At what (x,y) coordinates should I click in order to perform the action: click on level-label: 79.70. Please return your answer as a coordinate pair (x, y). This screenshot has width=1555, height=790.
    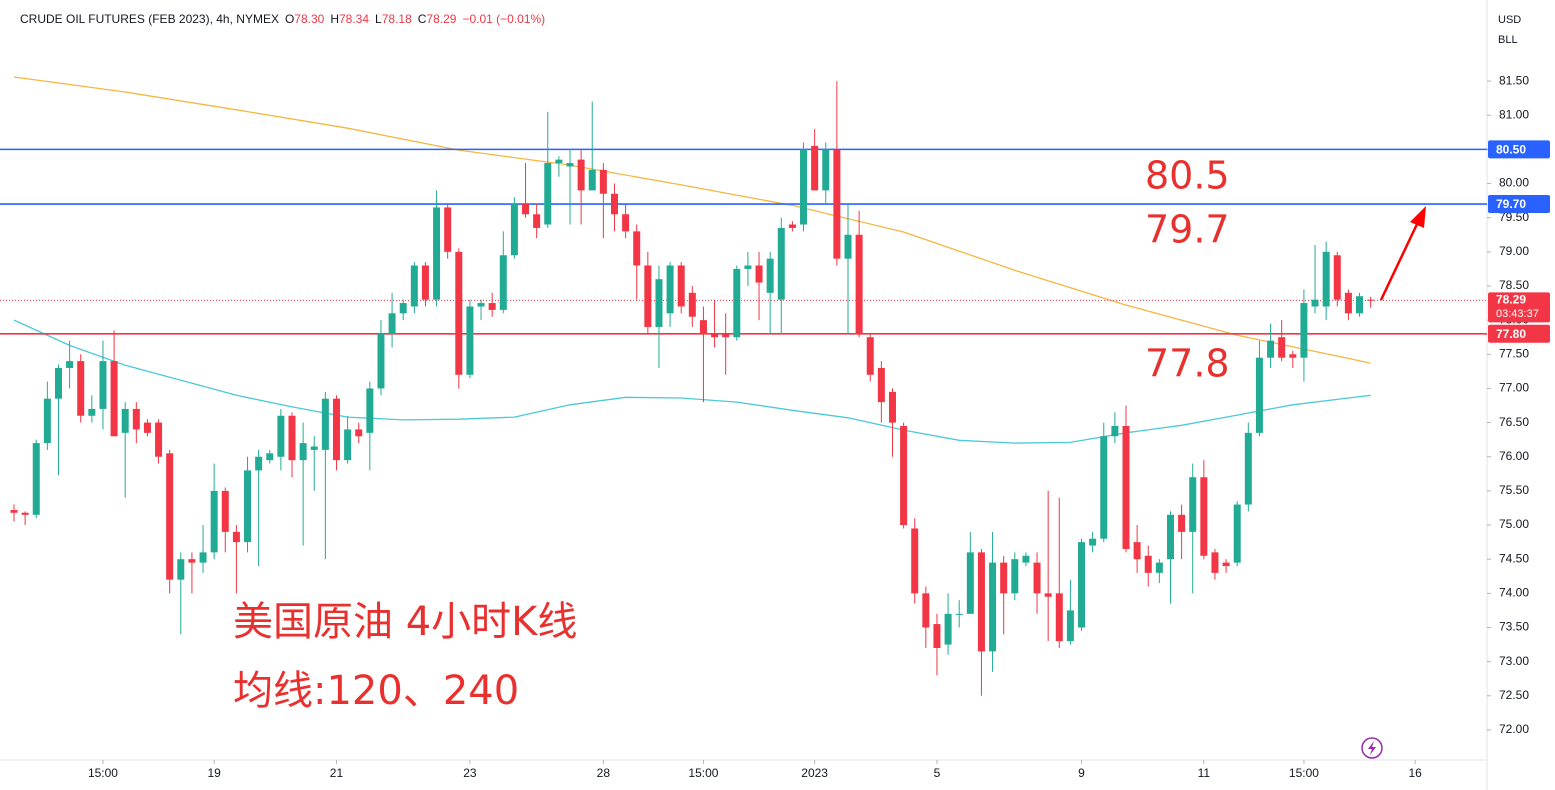
    Looking at the image, I should click on (1511, 204).